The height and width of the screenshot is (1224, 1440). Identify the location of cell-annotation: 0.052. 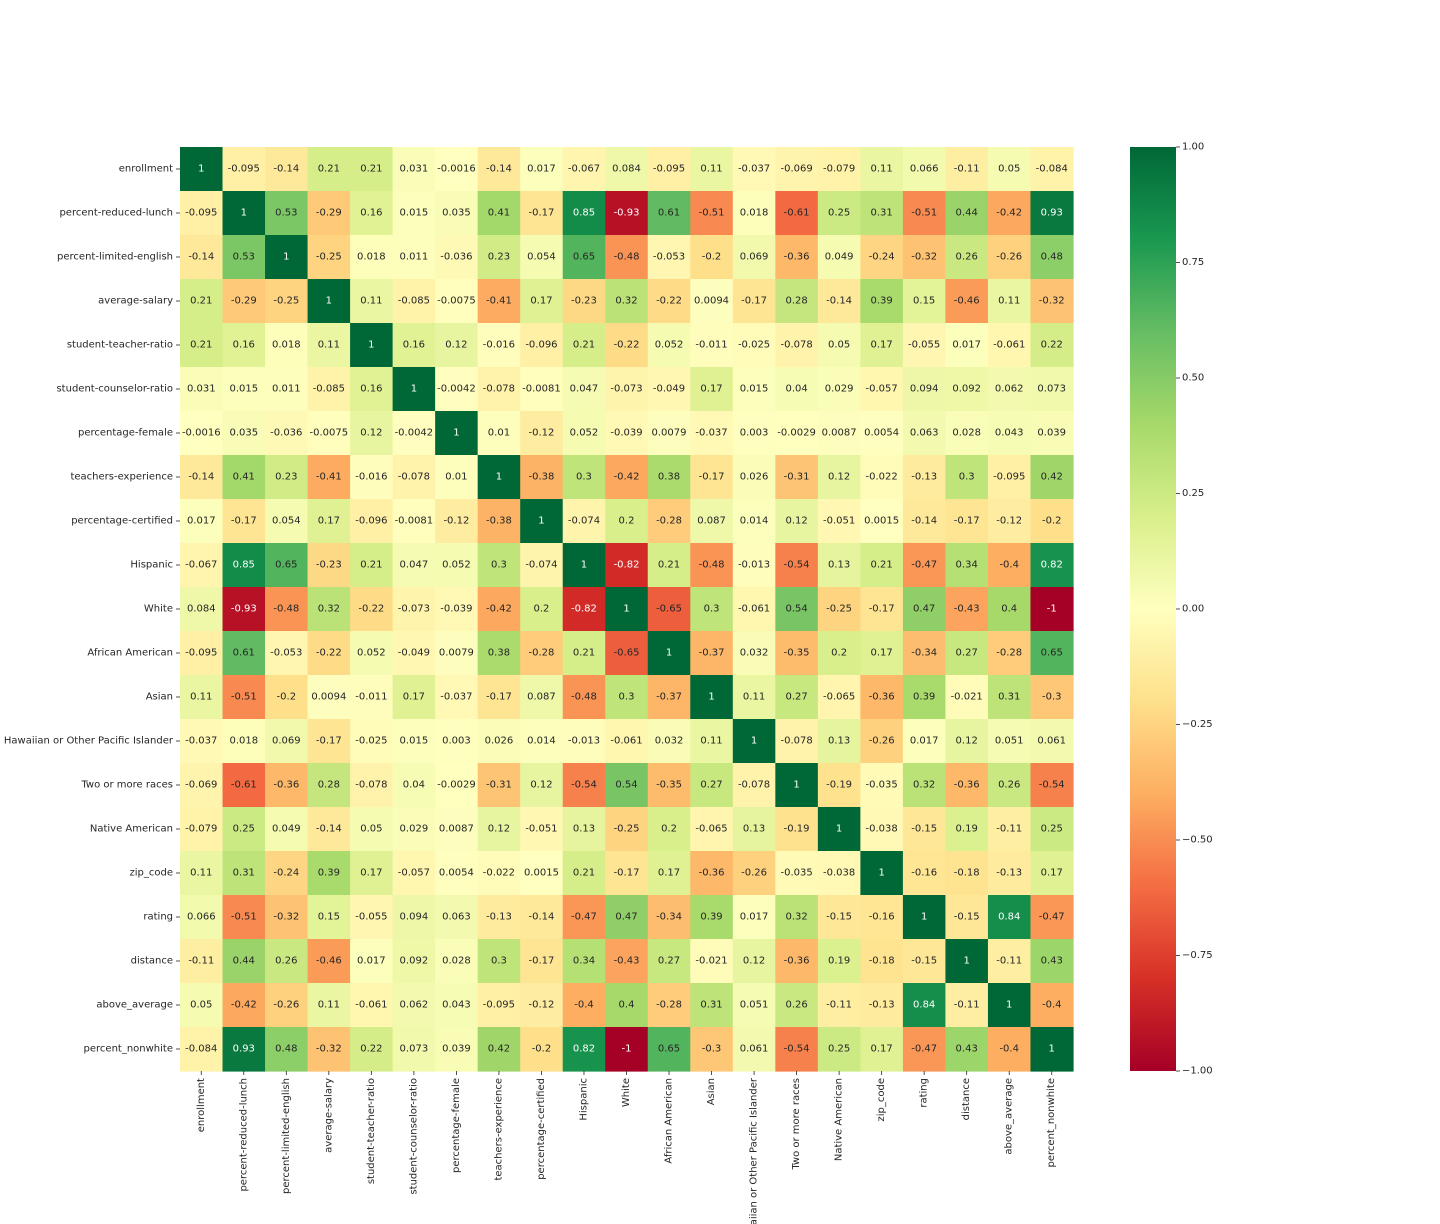
(456, 565).